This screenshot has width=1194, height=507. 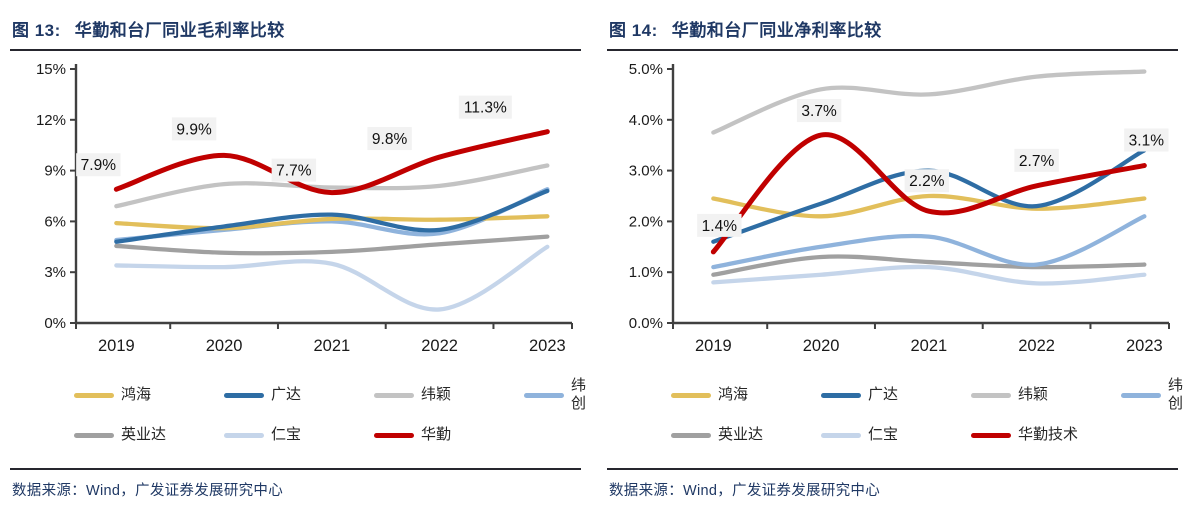 What do you see at coordinates (819, 111) in the screenshot?
I see `data-label: 3.7%` at bounding box center [819, 111].